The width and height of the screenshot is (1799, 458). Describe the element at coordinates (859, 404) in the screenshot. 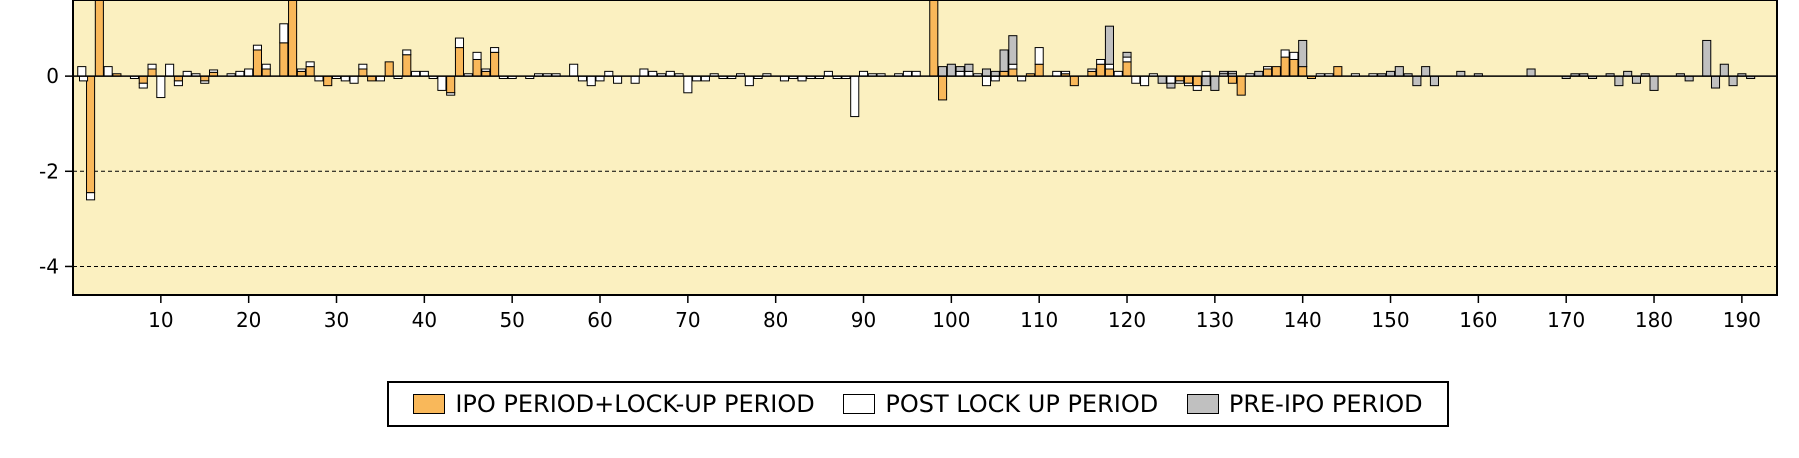

I see `legend-swatch-post-lockup` at that location.